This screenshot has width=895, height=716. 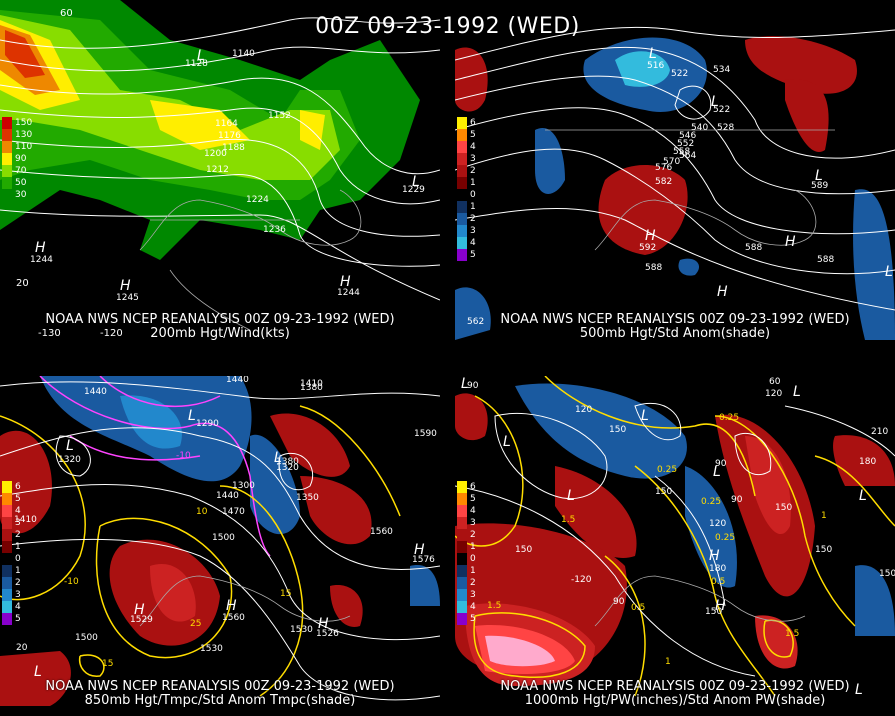 What do you see at coordinates (721, 110) in the screenshot?
I see `svg-text: 522` at bounding box center [721, 110].